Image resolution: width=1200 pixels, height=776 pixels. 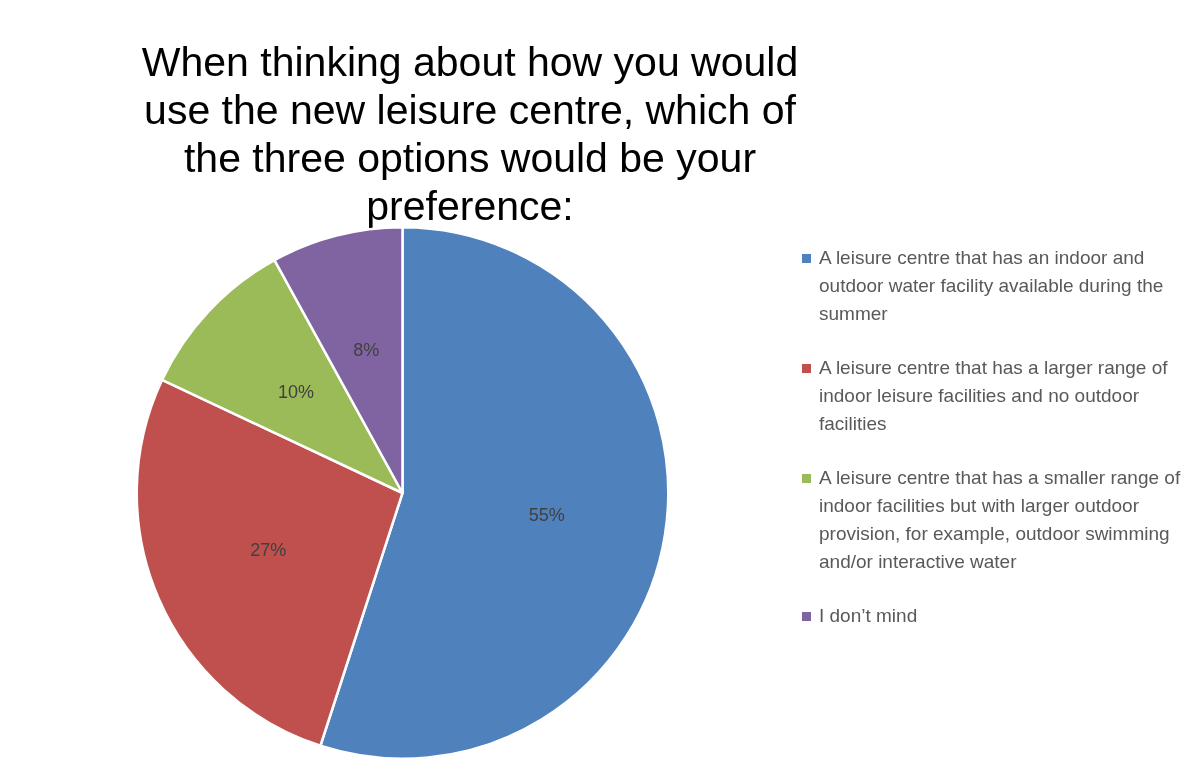 What do you see at coordinates (1000, 520) in the screenshot?
I see `legend-label: A leisure centre that has a smaller range of indoor facilities but with larger outdoor provision, for example, outdoor swimming and/or interactive water` at bounding box center [1000, 520].